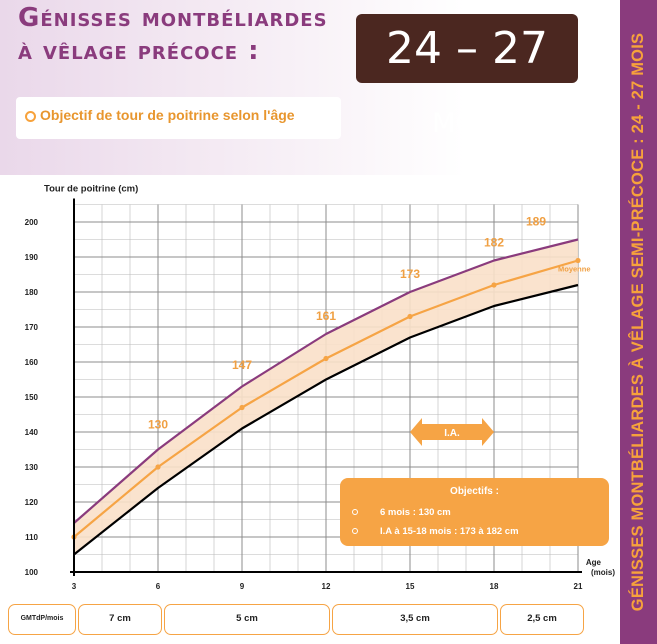  I want to click on callout-item: 6 mois : 130 cm, so click(401, 512).